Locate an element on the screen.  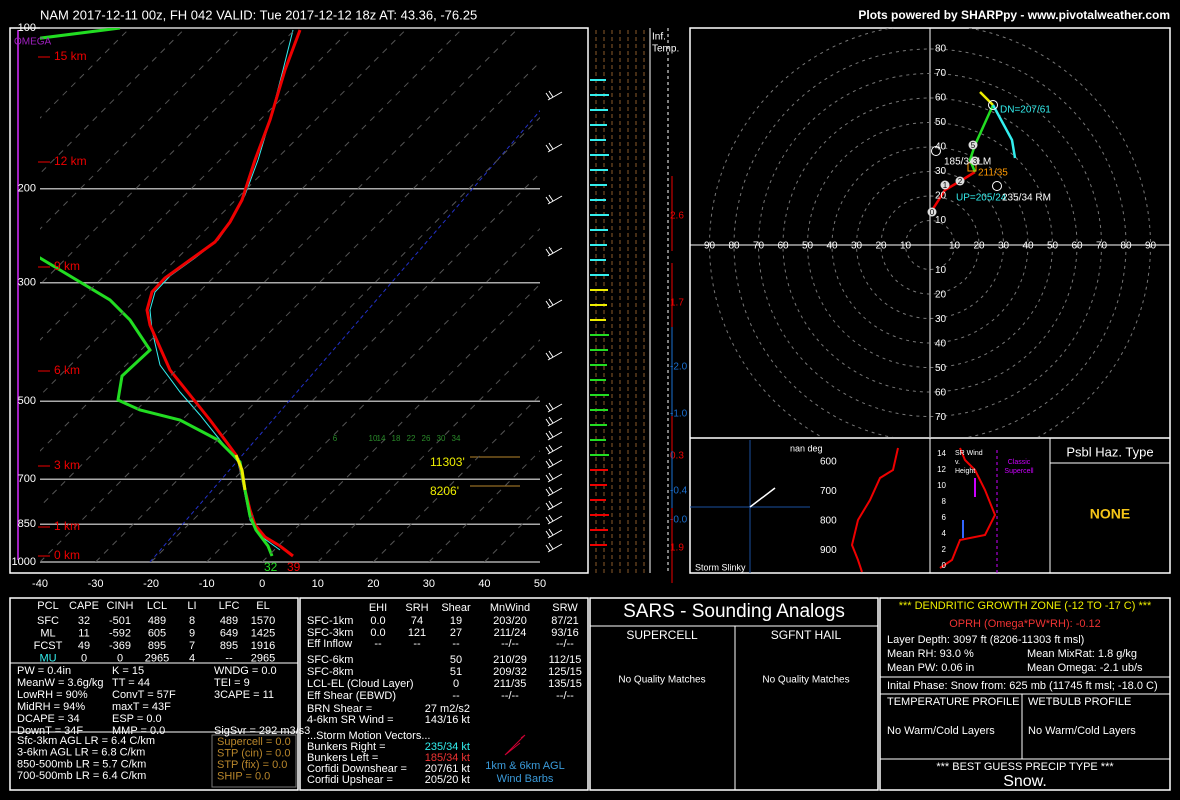
height-tick: 8 is located at coordinates (944, 501).